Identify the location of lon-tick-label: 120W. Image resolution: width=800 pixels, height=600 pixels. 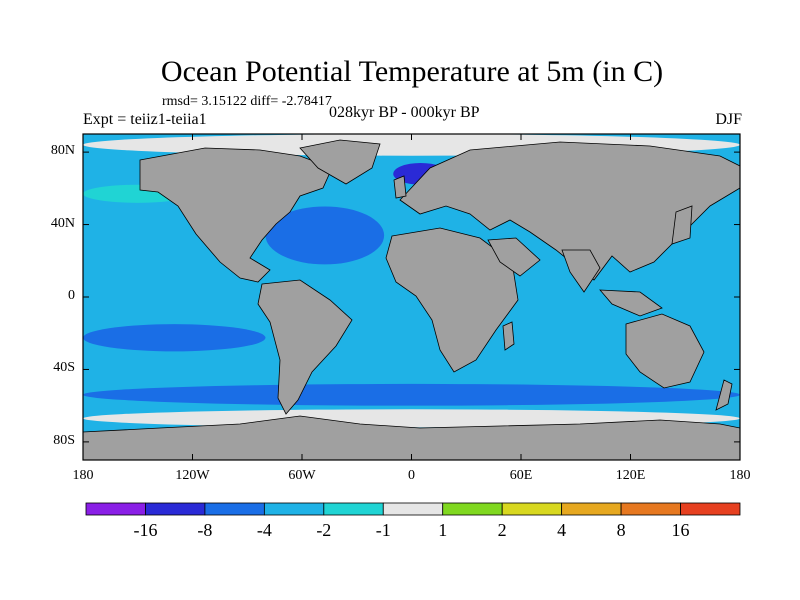
(192, 475).